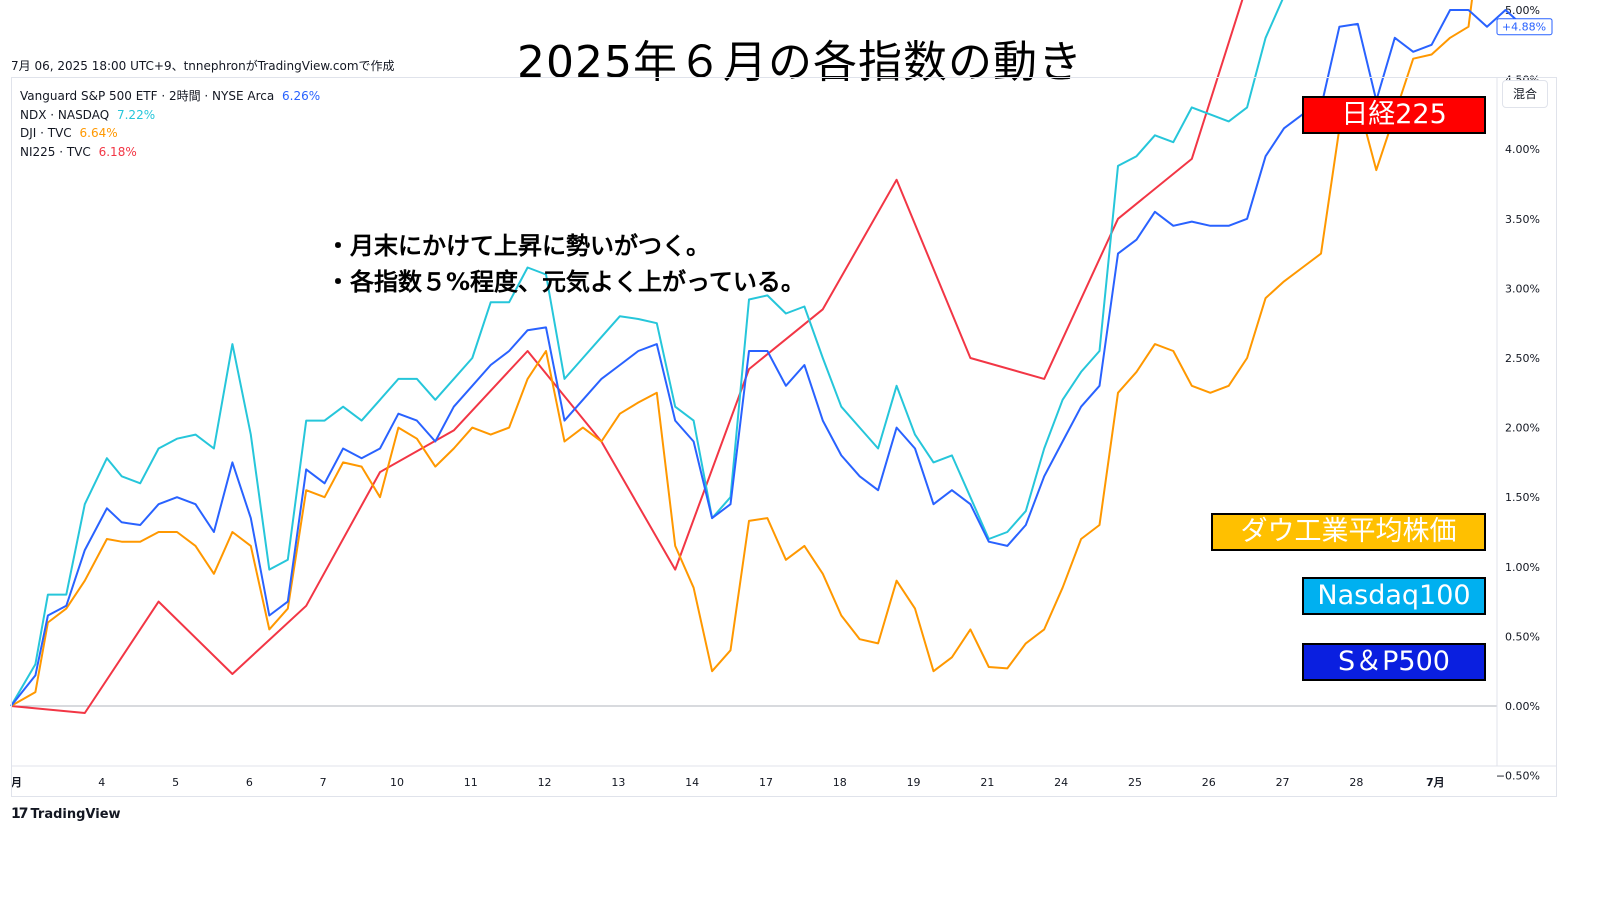  I want to click on x-tick-label: 27, so click(1283, 782).